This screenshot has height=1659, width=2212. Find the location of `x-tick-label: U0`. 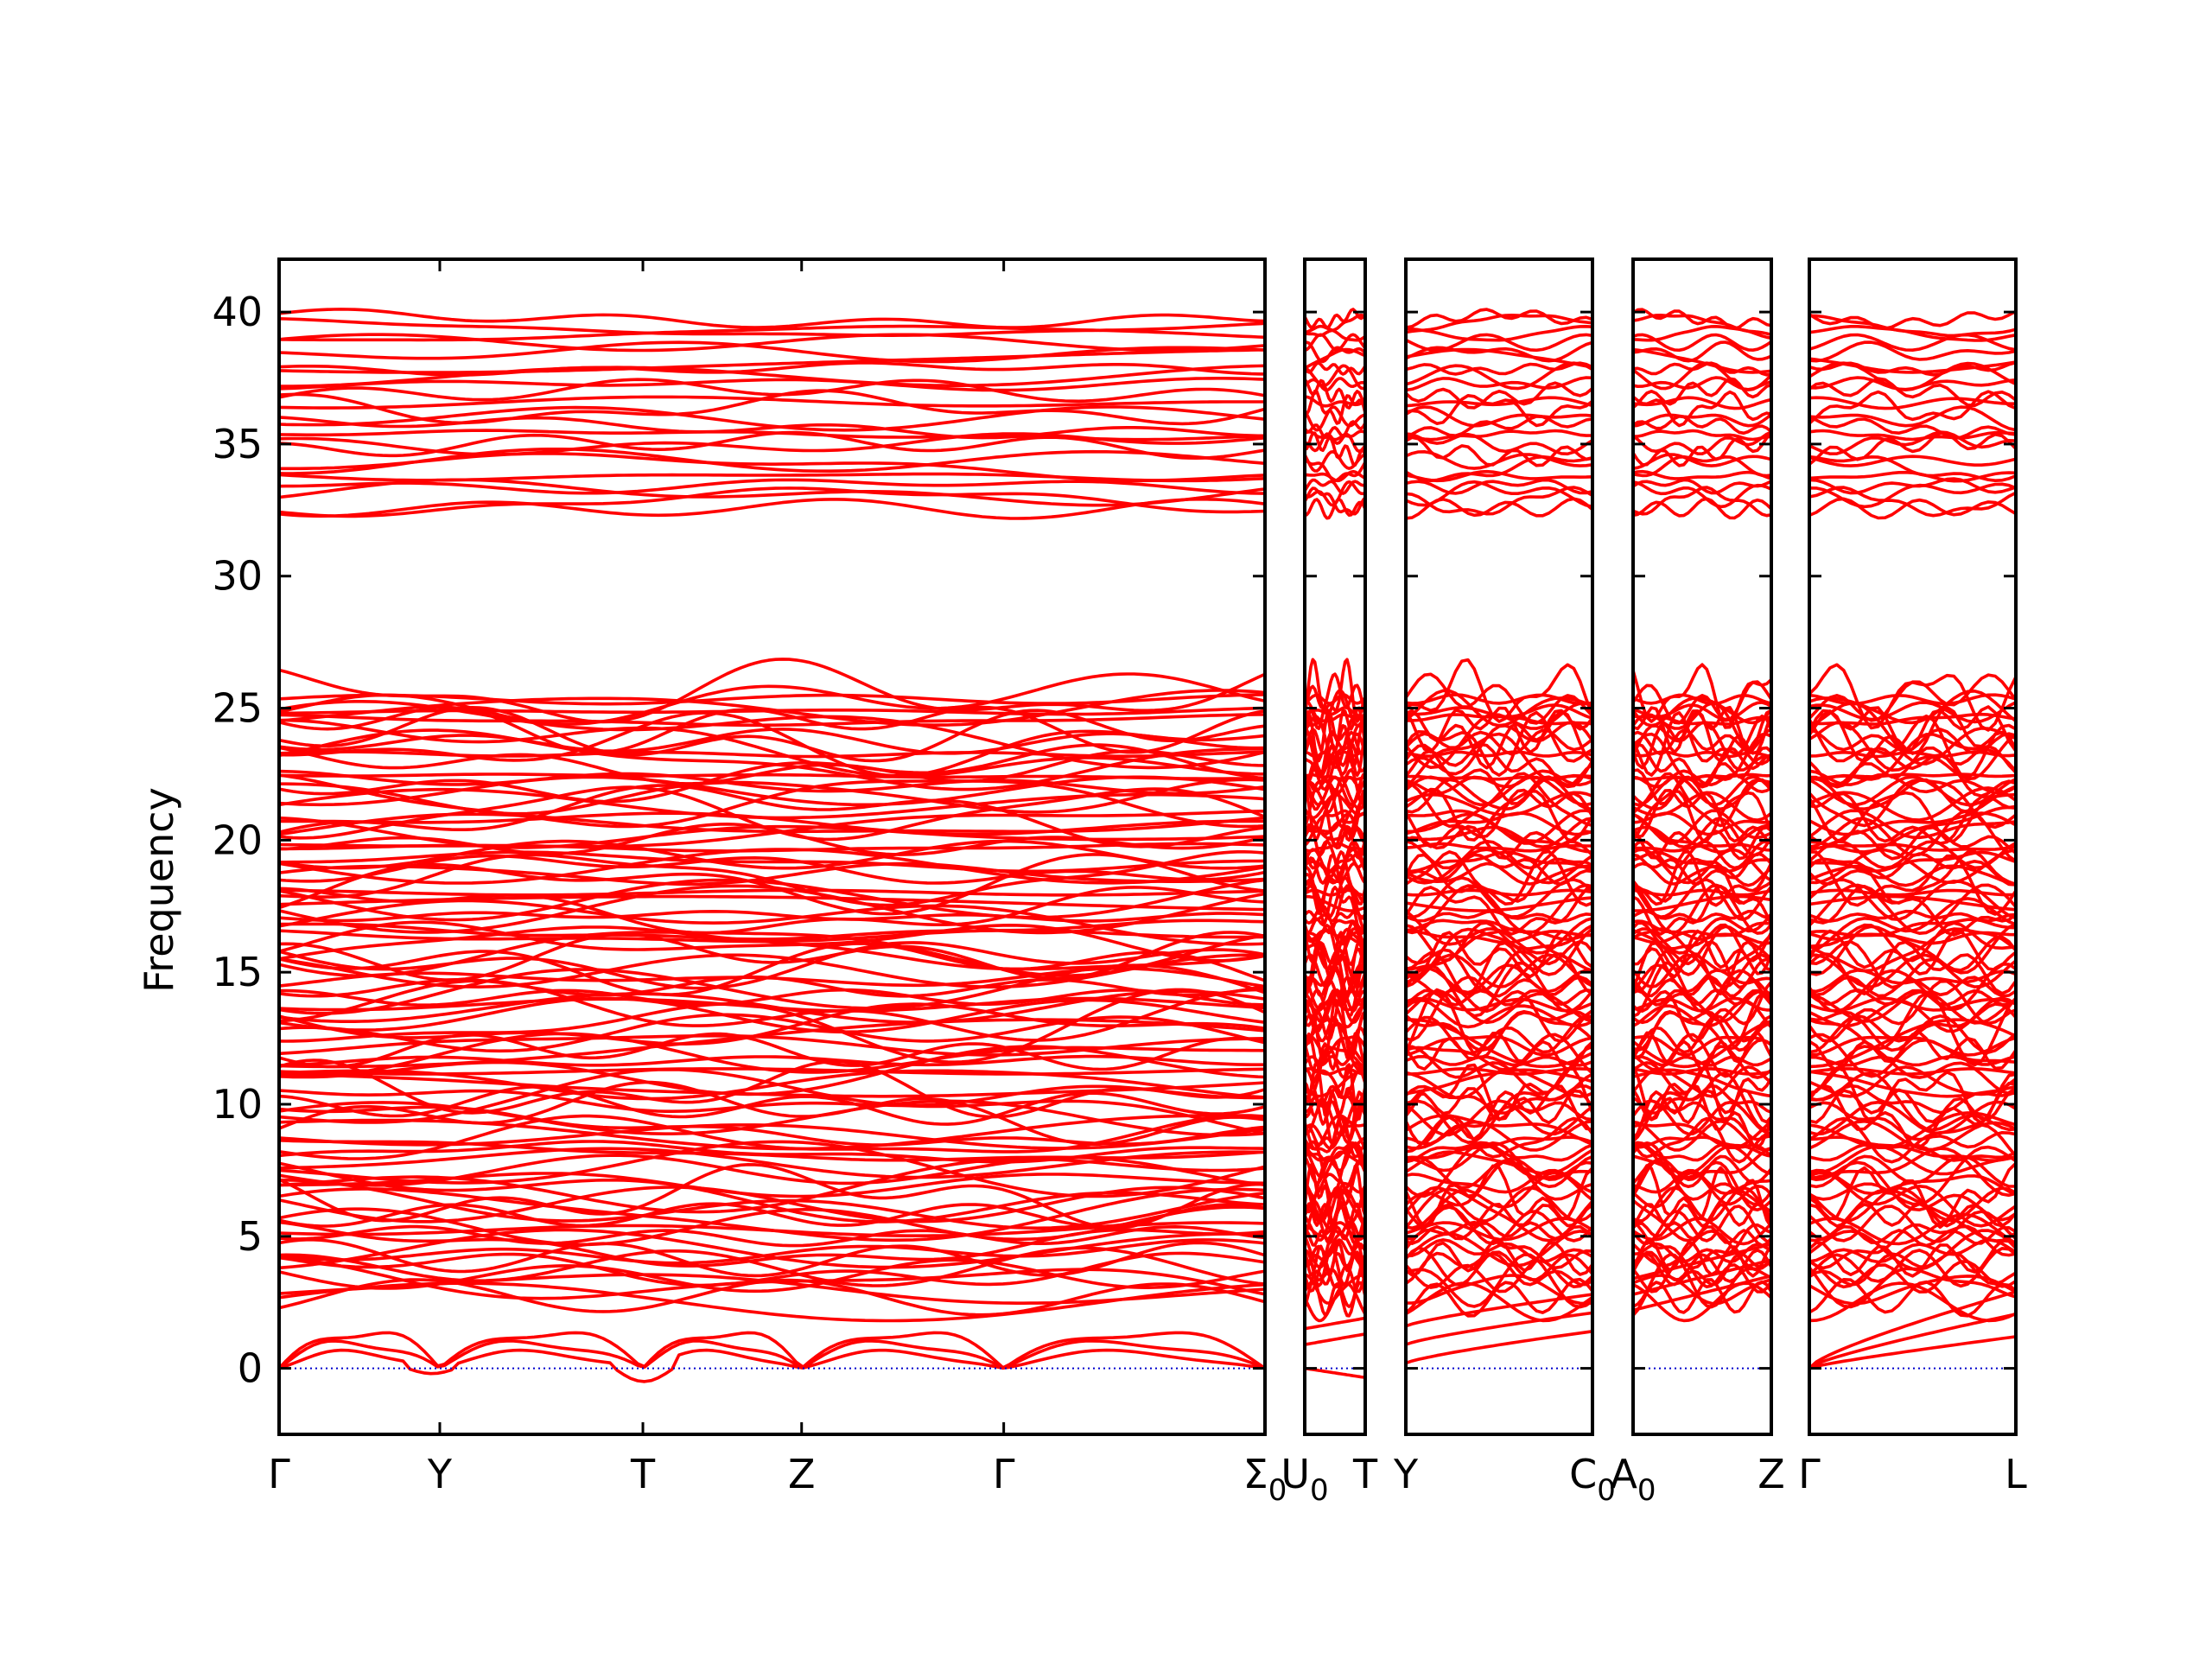

x-tick-label: U0 is located at coordinates (1304, 1479).